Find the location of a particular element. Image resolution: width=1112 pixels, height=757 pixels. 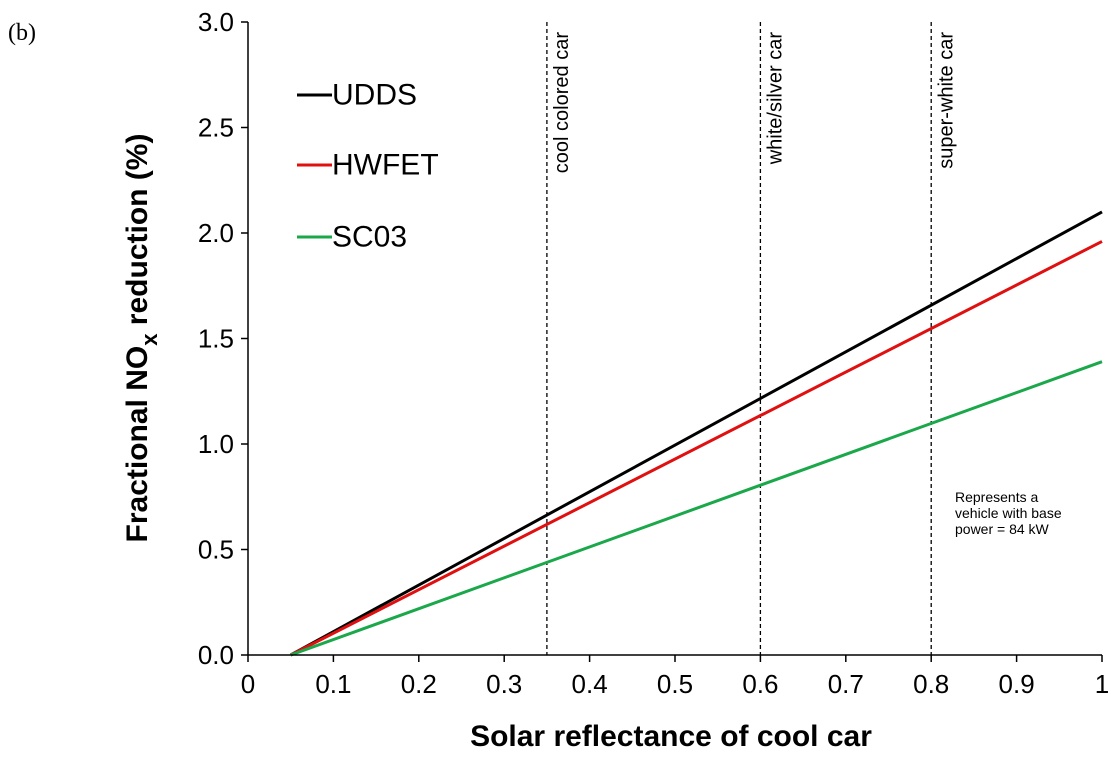

x-tick-label-9: 0.9 is located at coordinates (1017, 684).